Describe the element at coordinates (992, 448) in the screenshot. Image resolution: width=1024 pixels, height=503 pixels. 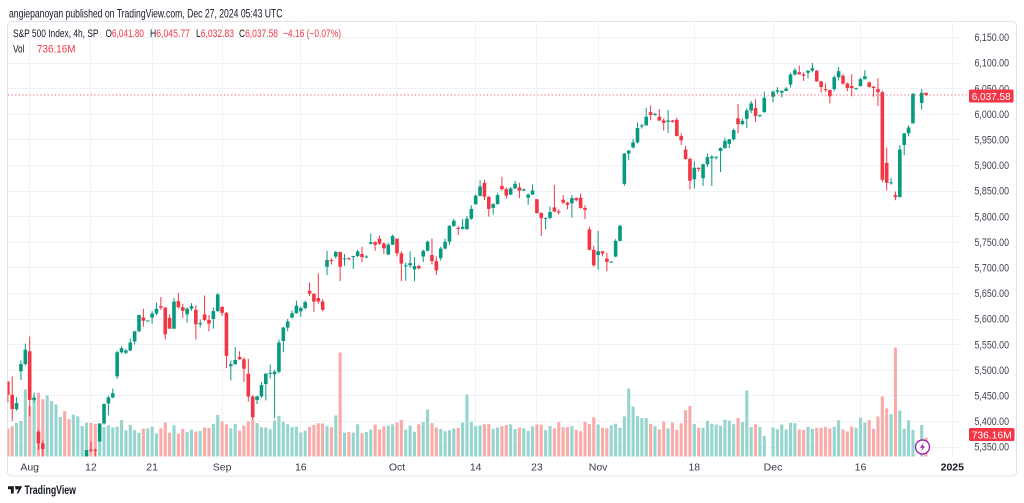
I see `svg-text: 5,350.00` at that location.